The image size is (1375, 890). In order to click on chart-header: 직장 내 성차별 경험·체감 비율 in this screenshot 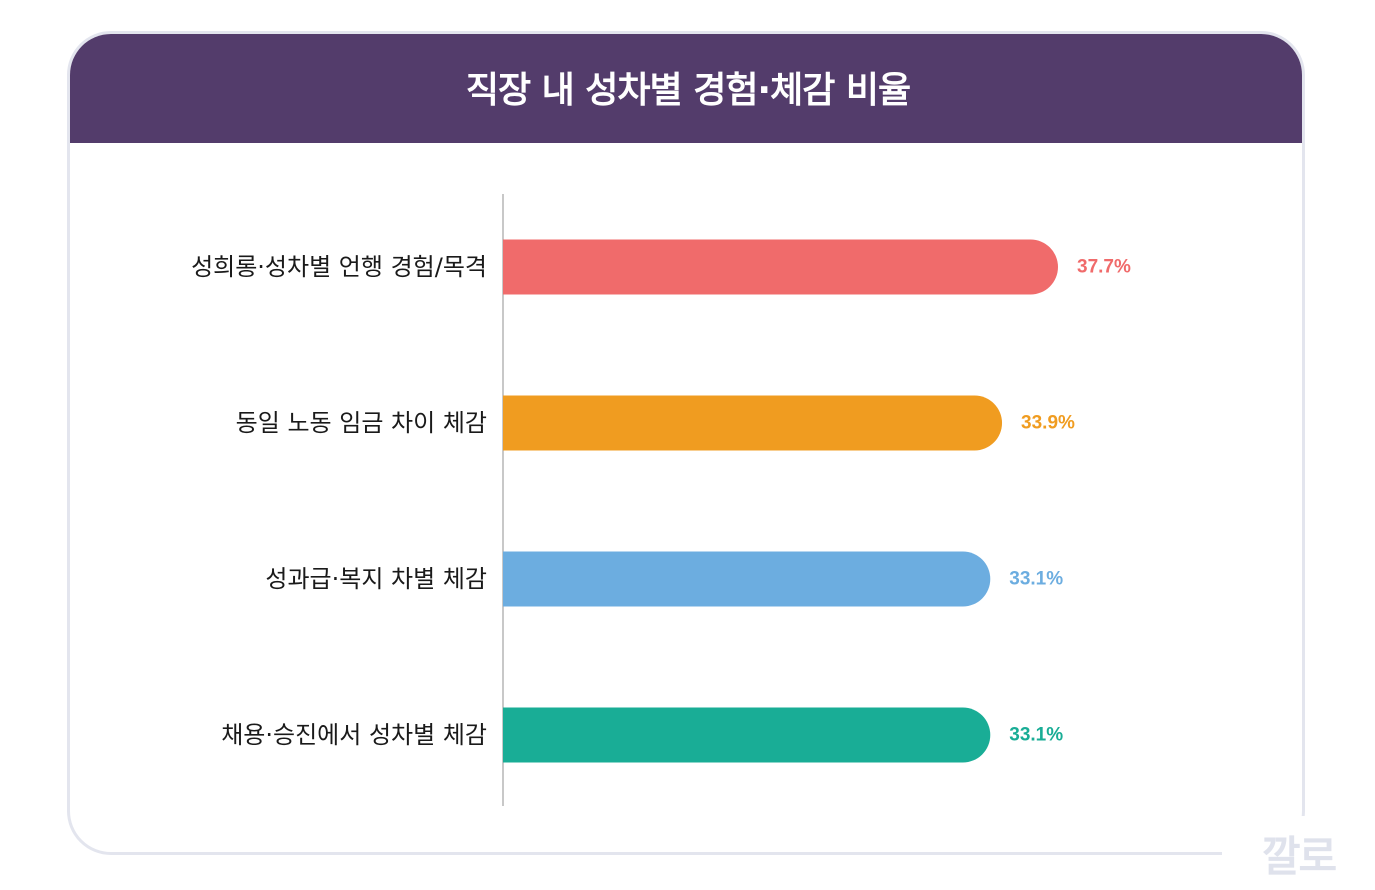, I will do `click(686, 88)`.